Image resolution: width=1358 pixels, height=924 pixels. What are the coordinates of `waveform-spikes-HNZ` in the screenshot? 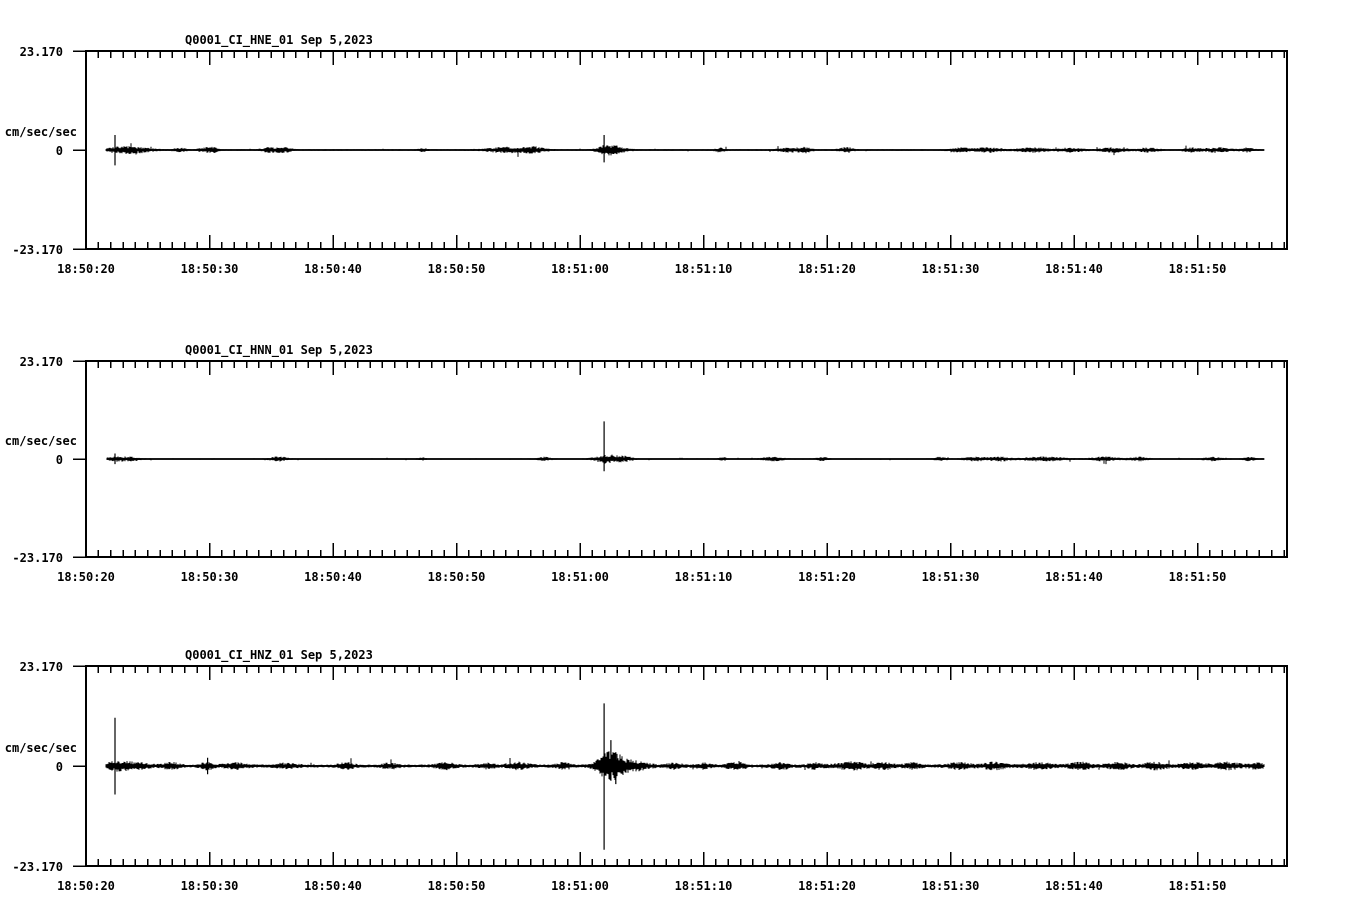 It's located at (365, 776).